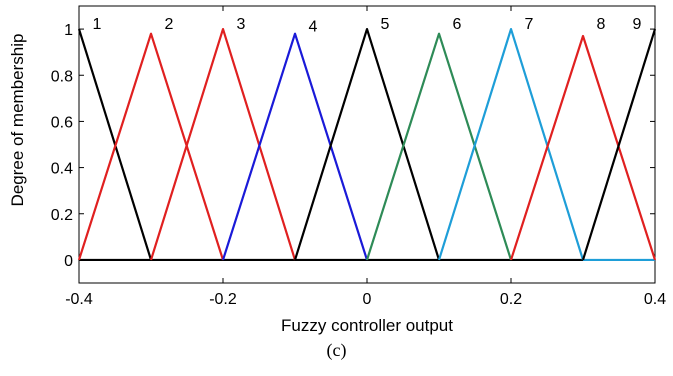  What do you see at coordinates (336, 350) in the screenshot?
I see `figure-caption: (c)` at bounding box center [336, 350].